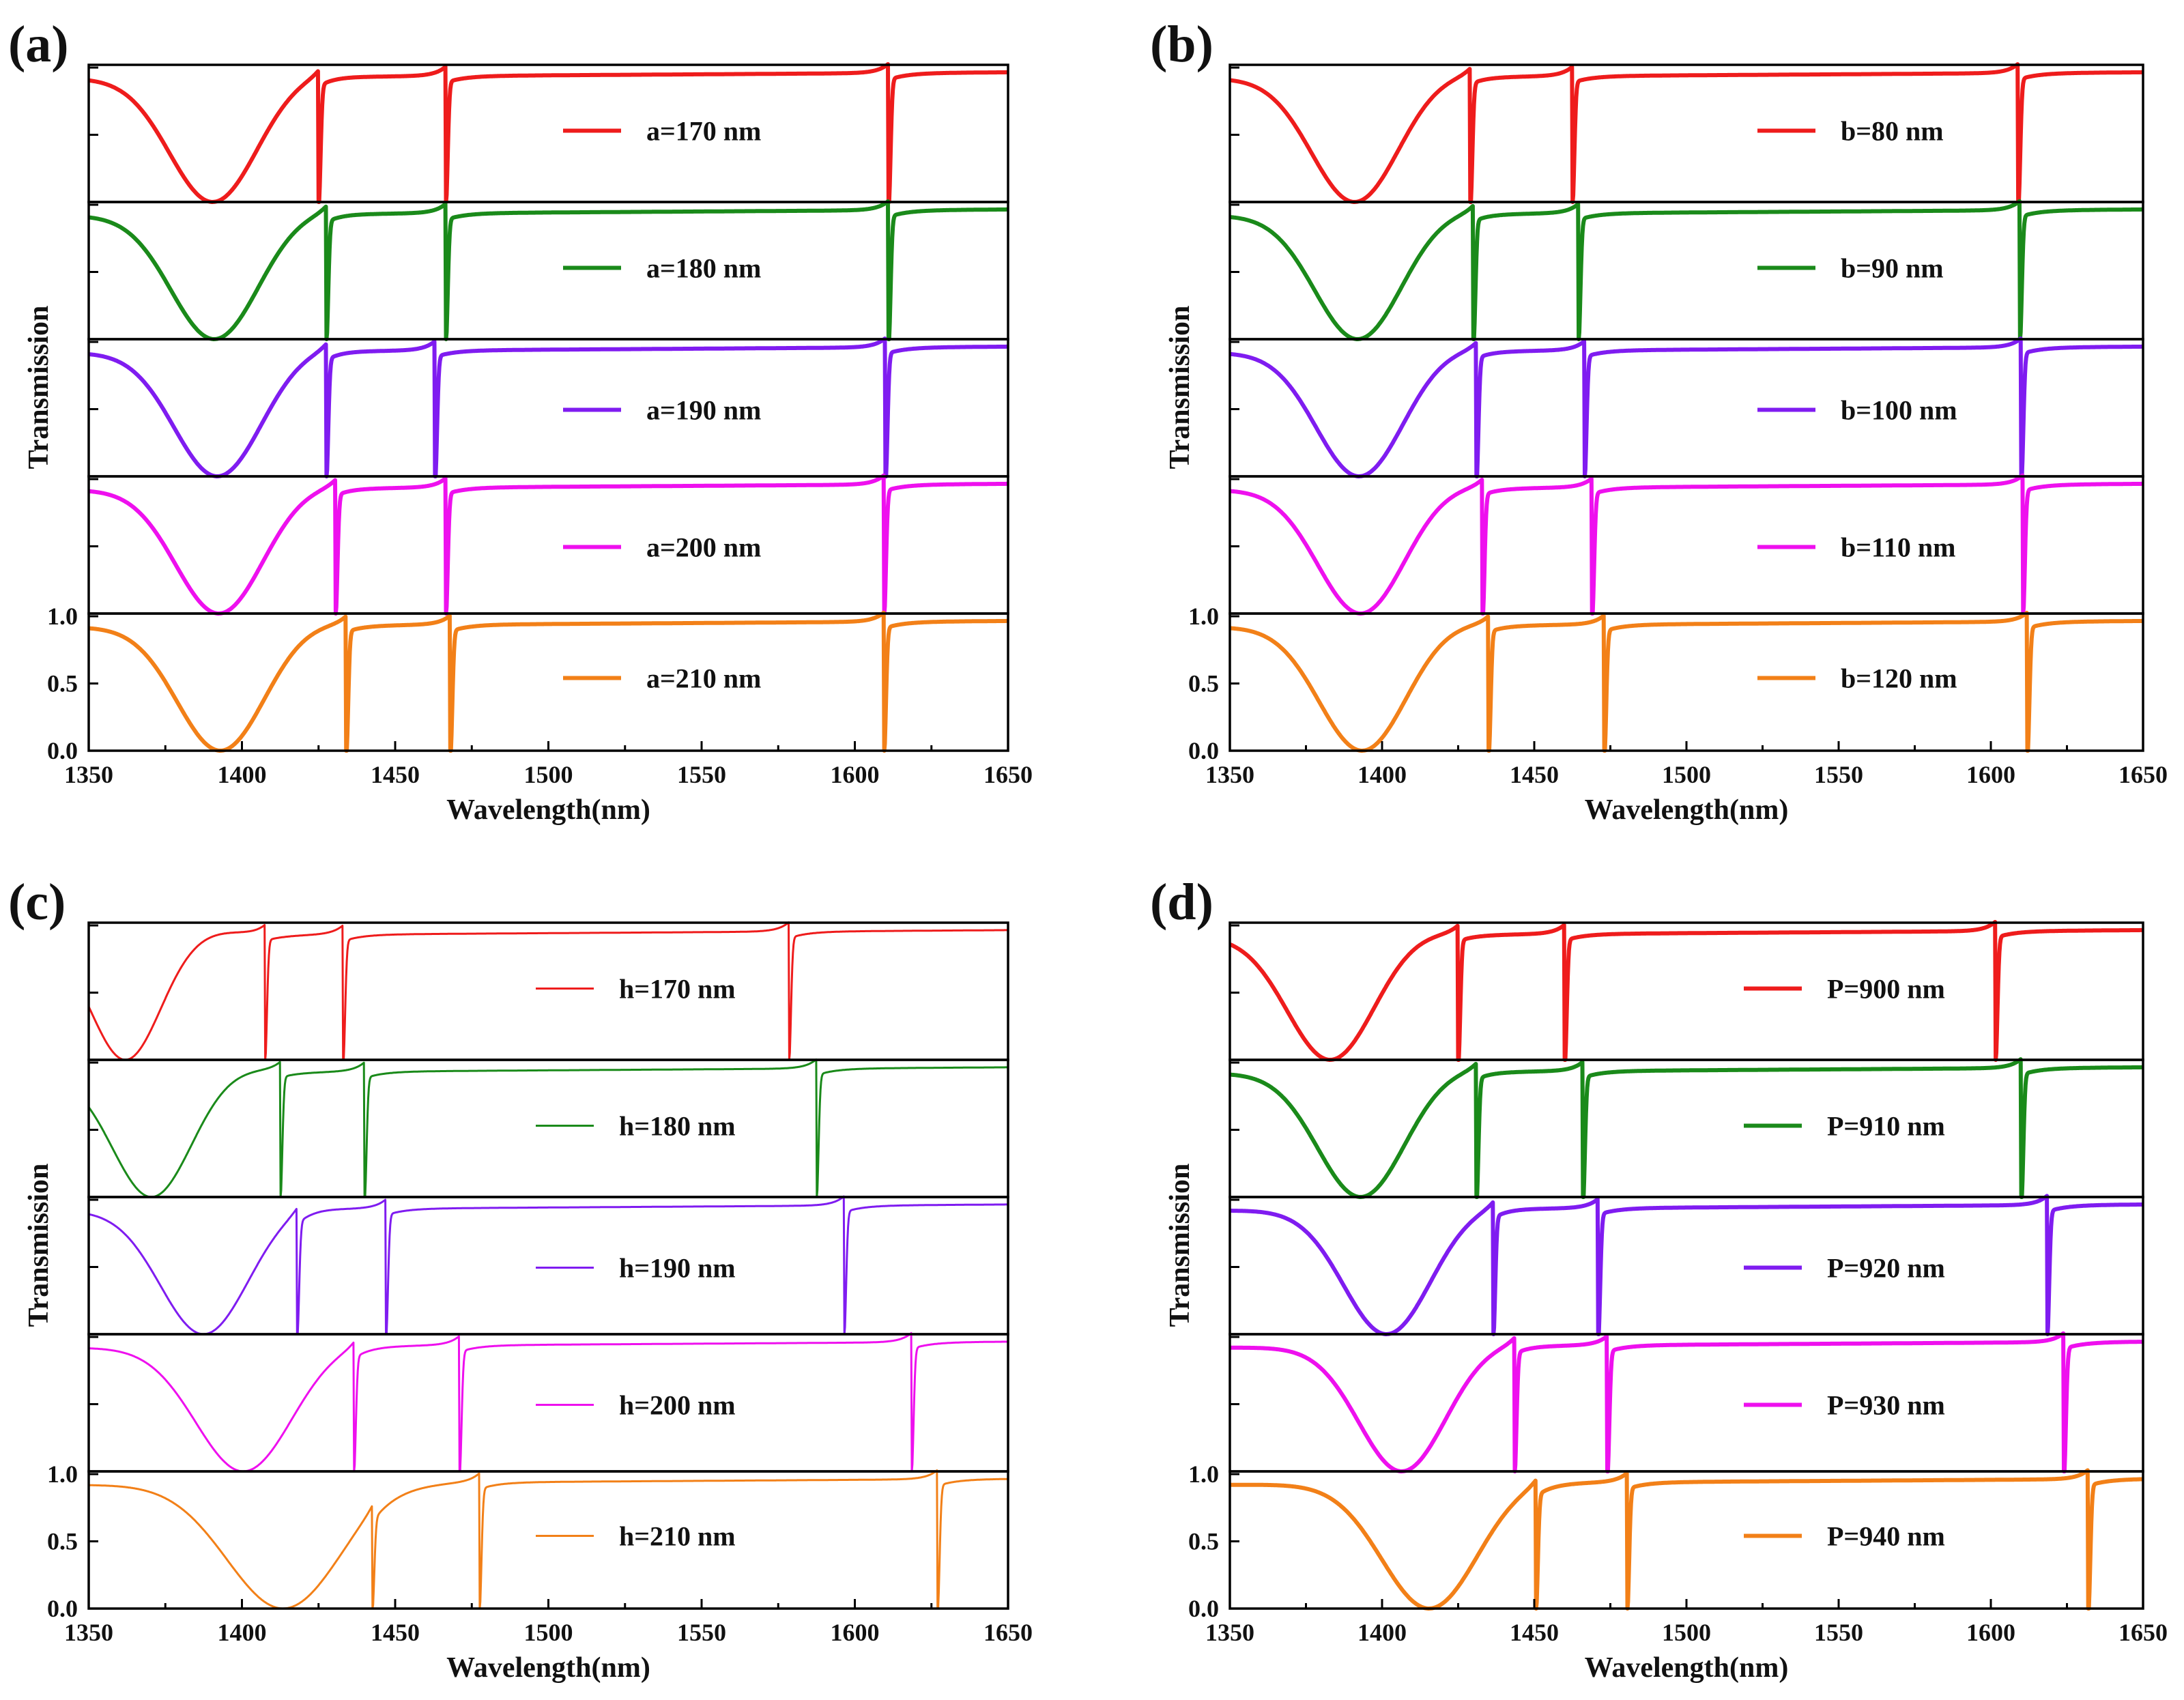  What do you see at coordinates (1898, 547) in the screenshot?
I see `legend-entry: b=110 nm` at bounding box center [1898, 547].